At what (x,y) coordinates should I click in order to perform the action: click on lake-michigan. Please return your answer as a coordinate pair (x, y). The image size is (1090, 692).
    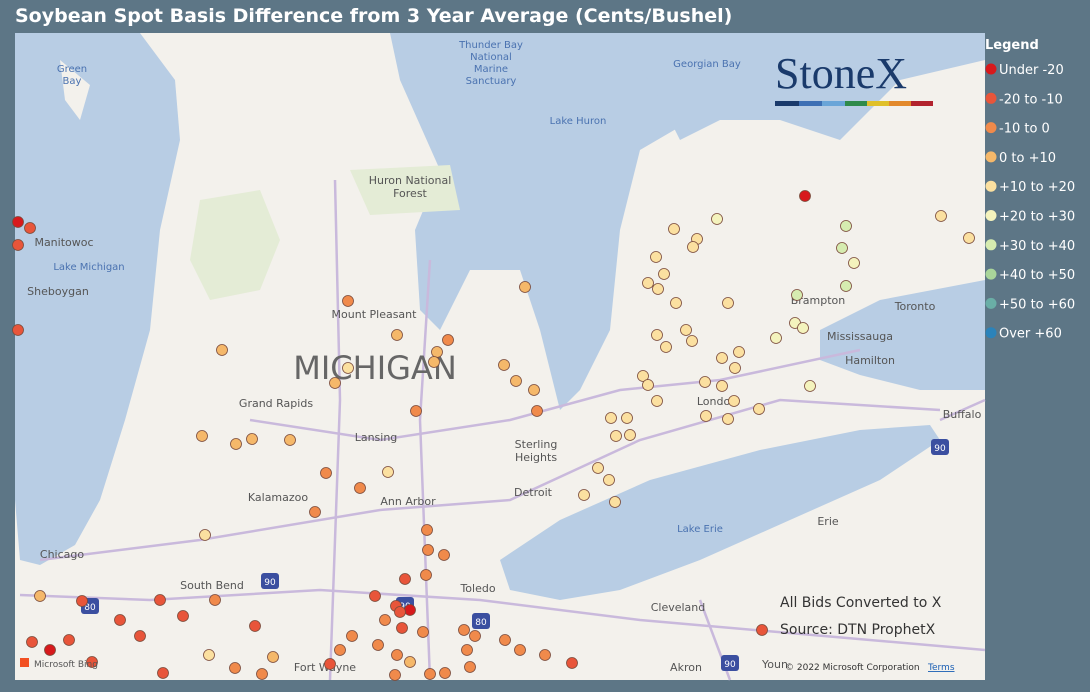
    Looking at the image, I should click on (97, 299).